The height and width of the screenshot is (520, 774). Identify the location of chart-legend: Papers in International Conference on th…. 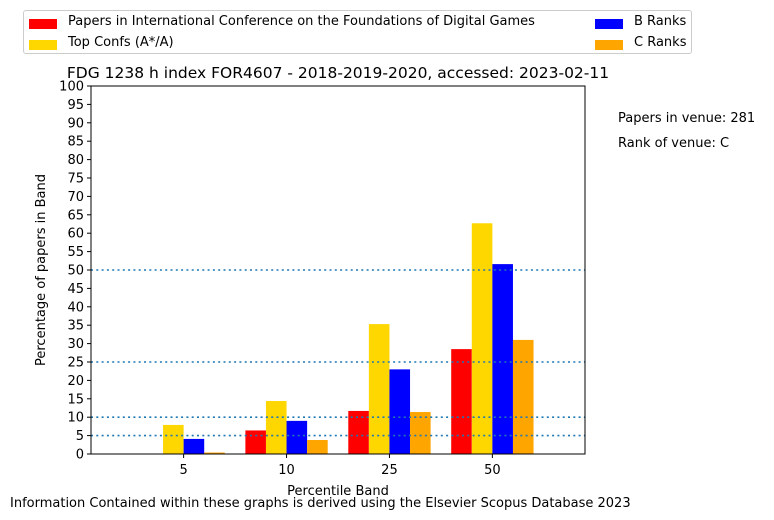
(357, 32).